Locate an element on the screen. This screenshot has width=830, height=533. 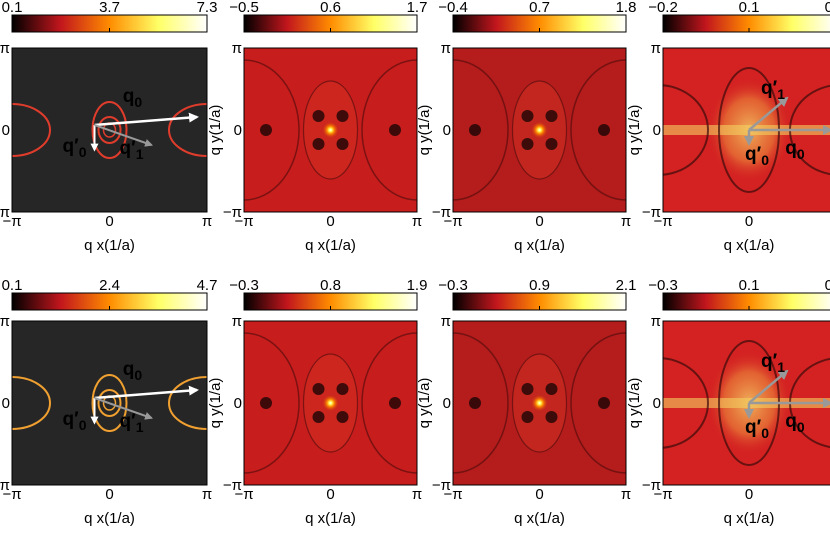
colorbar-tick-label: −0.5 is located at coordinates (244, 8).